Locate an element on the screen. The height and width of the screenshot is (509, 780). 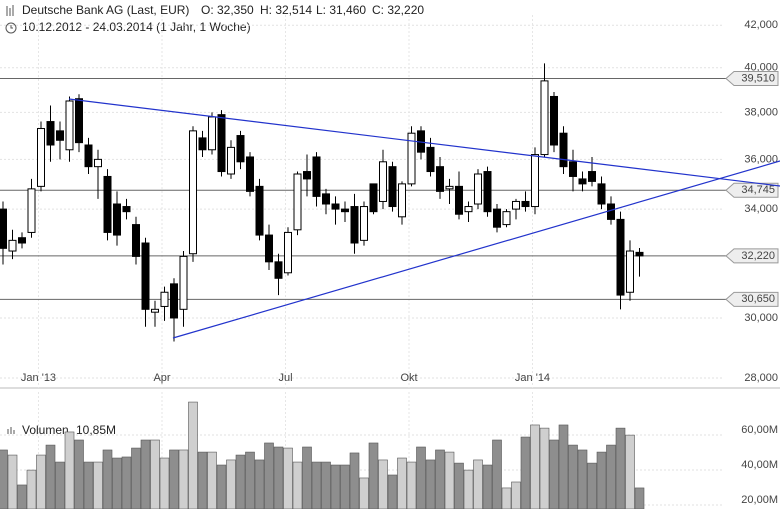
x-tick-label: Jul is located at coordinates (285, 378).